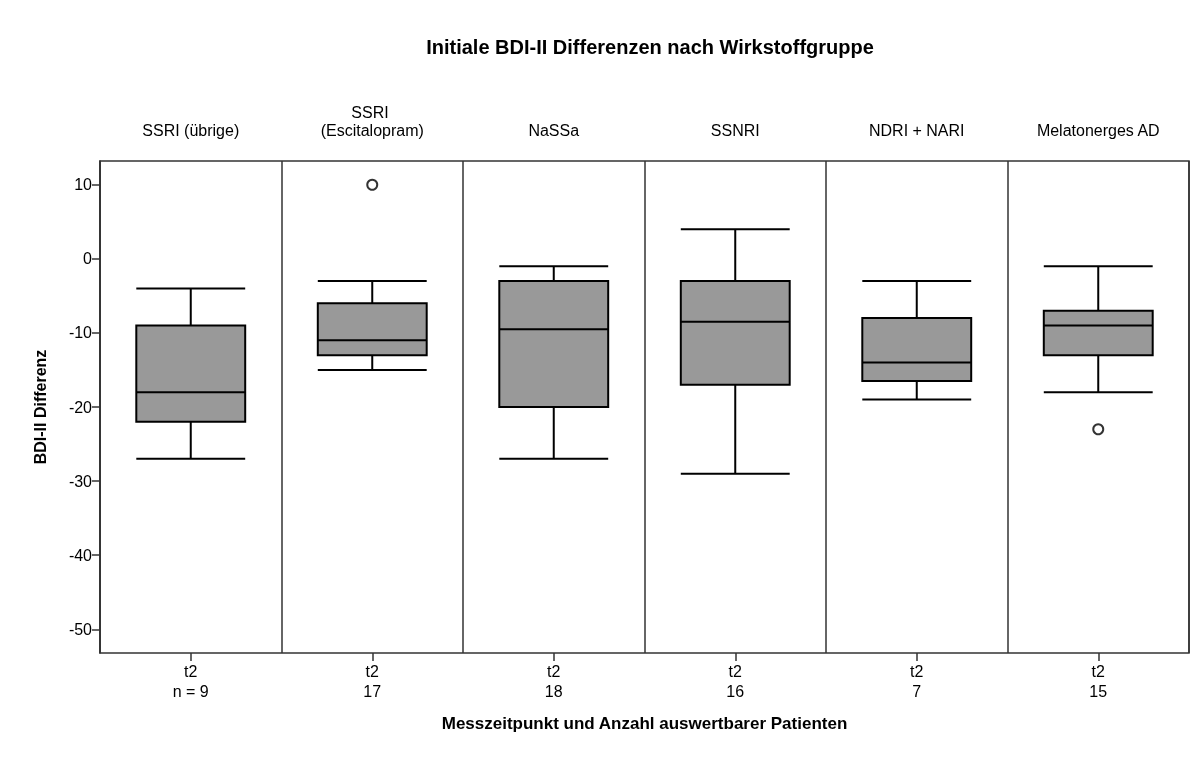 This screenshot has width=1204, height=767. Describe the element at coordinates (650, 47) in the screenshot. I see `chart-title: Initiale BDI-II Differenzen nach Wirkstoffgruppe` at that location.